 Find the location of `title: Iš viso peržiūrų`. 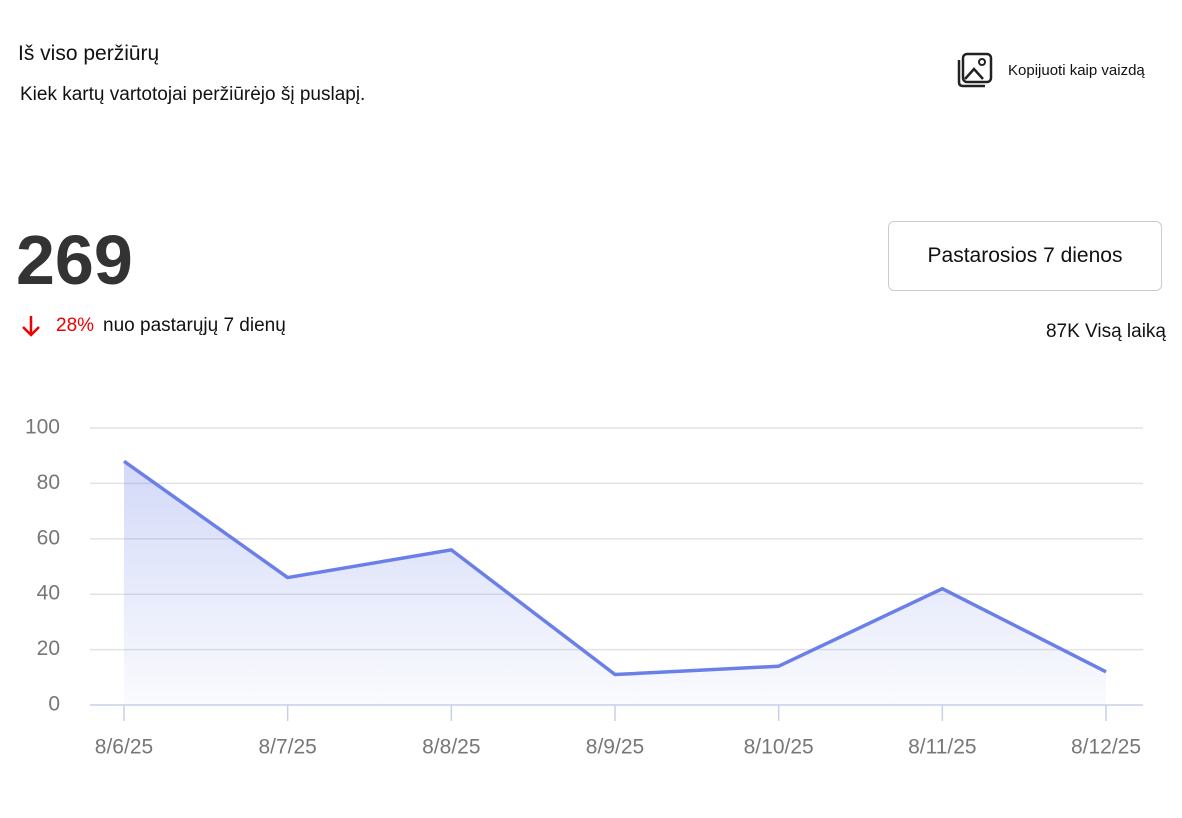

title: Iš viso peržiūrų is located at coordinates (89, 53).